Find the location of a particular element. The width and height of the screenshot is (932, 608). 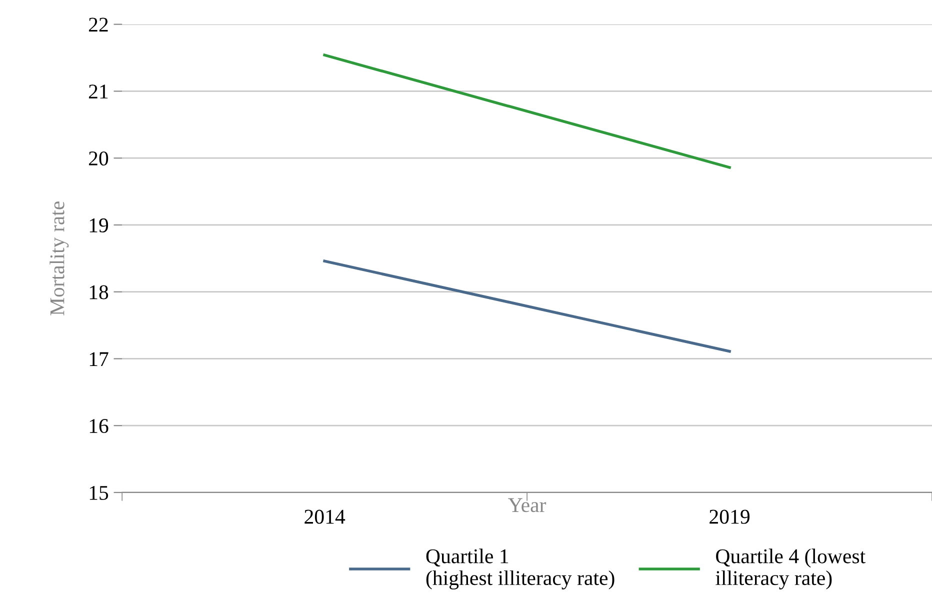

x-tick-label: 2014 is located at coordinates (325, 517).